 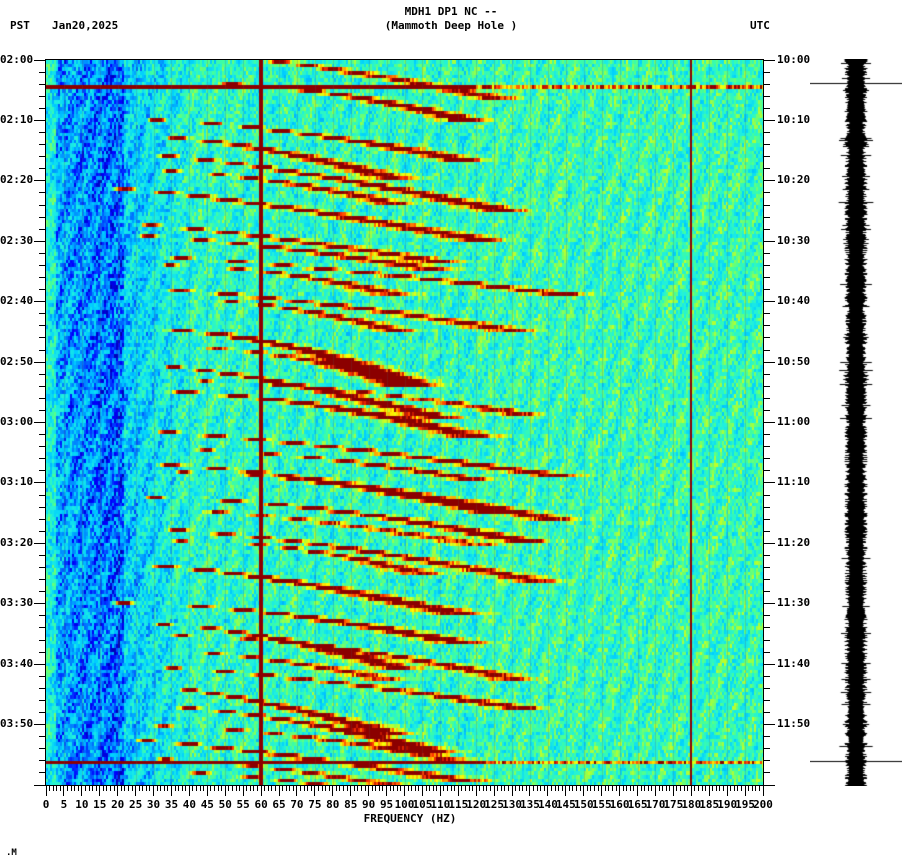 I want to click on freq-tick-label: 190, so click(x=727, y=804).